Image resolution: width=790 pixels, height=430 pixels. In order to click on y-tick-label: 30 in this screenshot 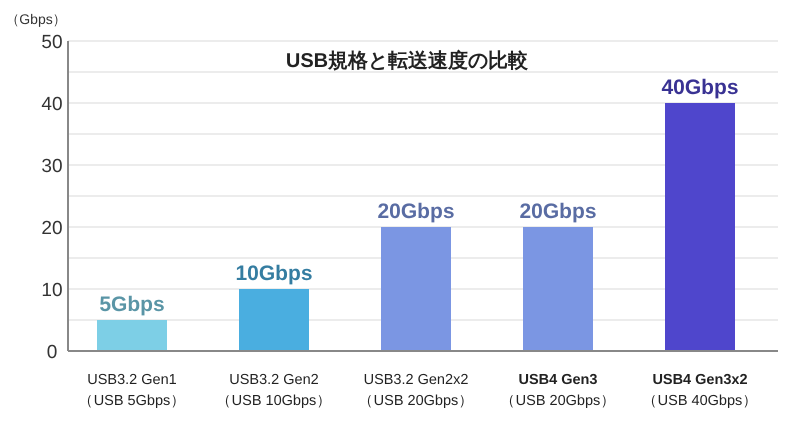, I will do `click(52, 166)`.